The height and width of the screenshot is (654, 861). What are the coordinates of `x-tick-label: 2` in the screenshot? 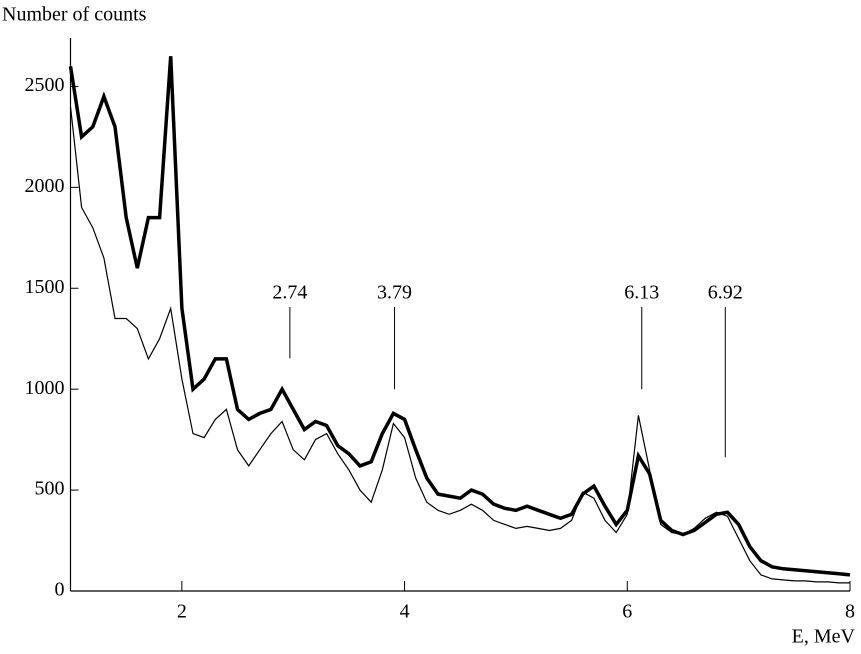 It's located at (182, 612).